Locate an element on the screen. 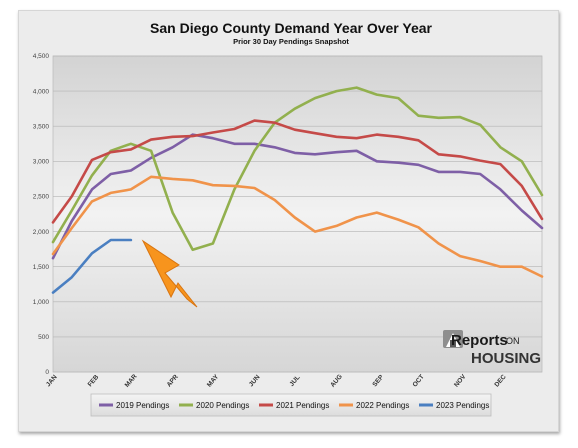 Image resolution: width=578 pixels, height=448 pixels. y-tick-label: 2,500 is located at coordinates (41, 197).